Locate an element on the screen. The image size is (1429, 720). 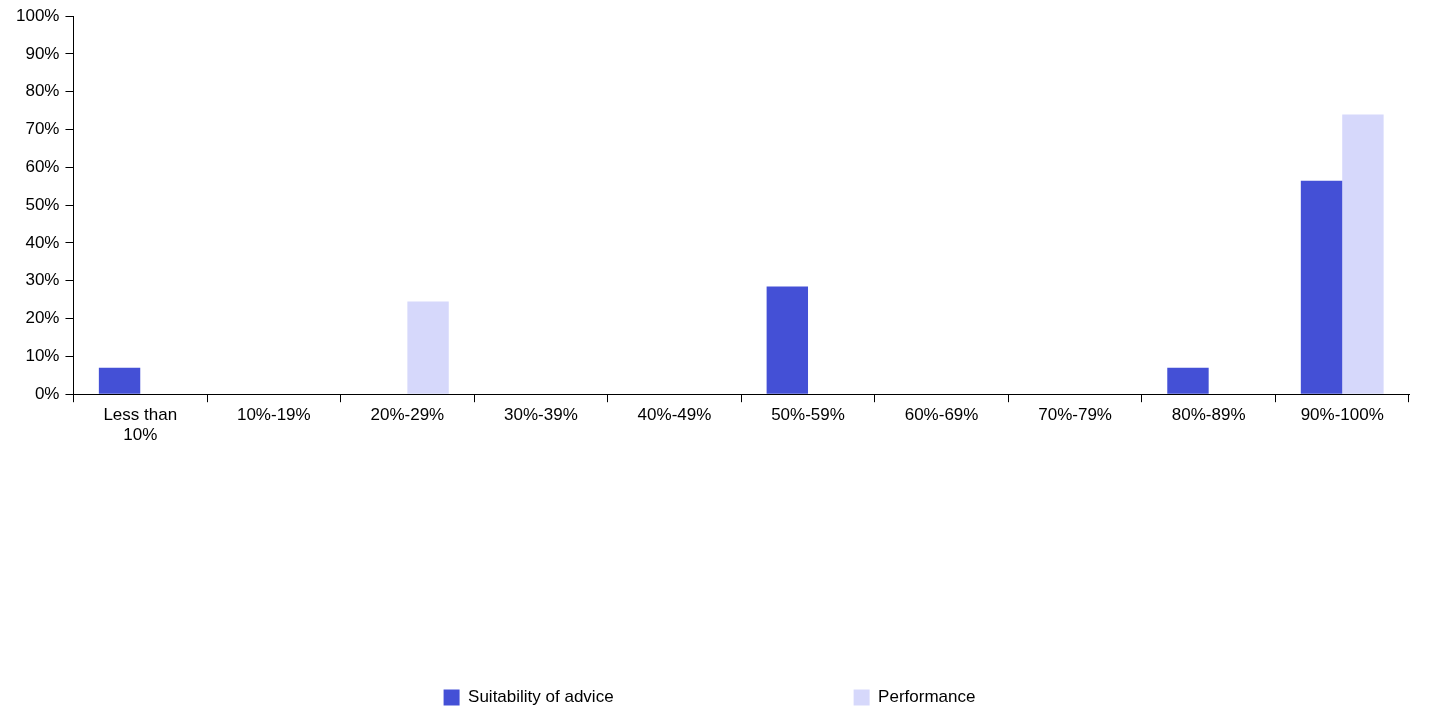
legend-label: Suitability of advice is located at coordinates (541, 697).